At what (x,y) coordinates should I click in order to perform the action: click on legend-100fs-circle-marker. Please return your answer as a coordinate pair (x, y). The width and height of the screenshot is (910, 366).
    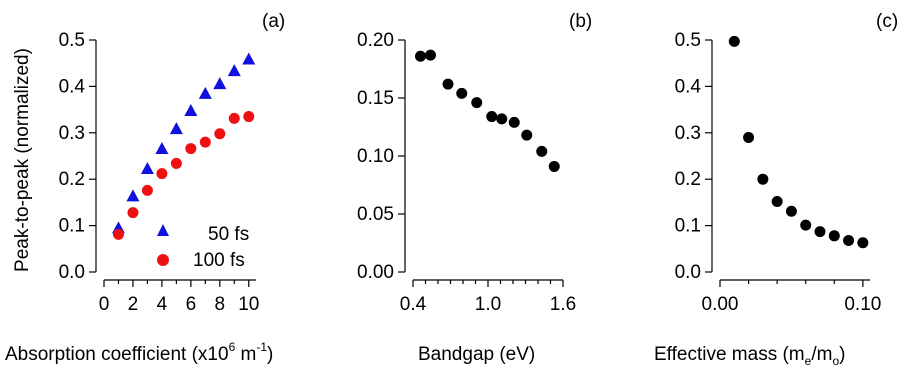
    Looking at the image, I should click on (163, 260).